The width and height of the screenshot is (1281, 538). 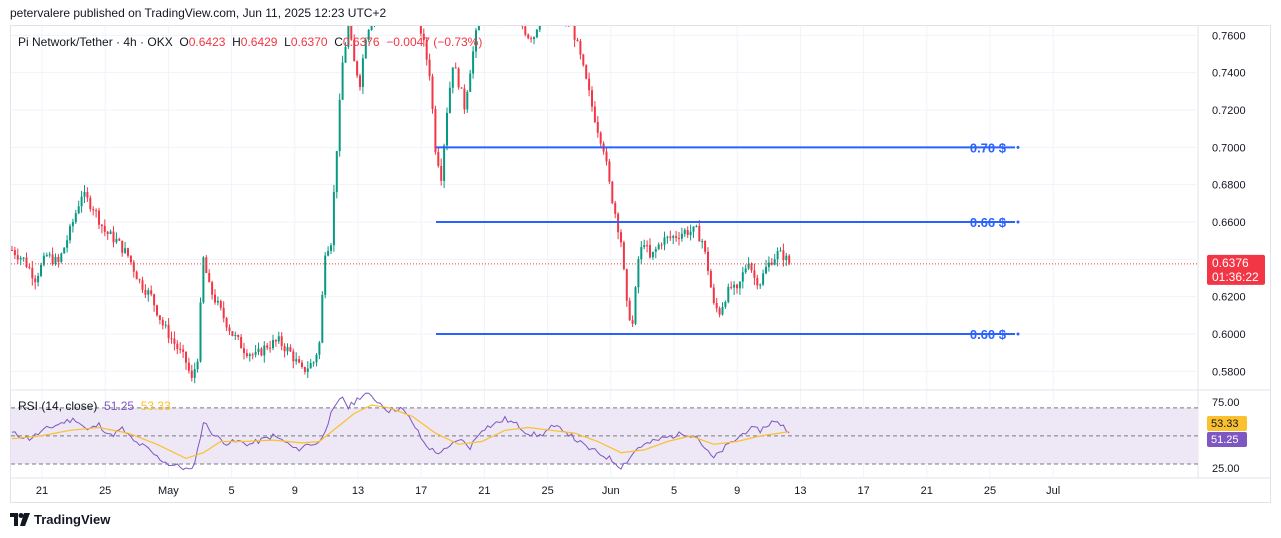 I want to click on x-tick-label-13: 13, so click(x=358, y=491).